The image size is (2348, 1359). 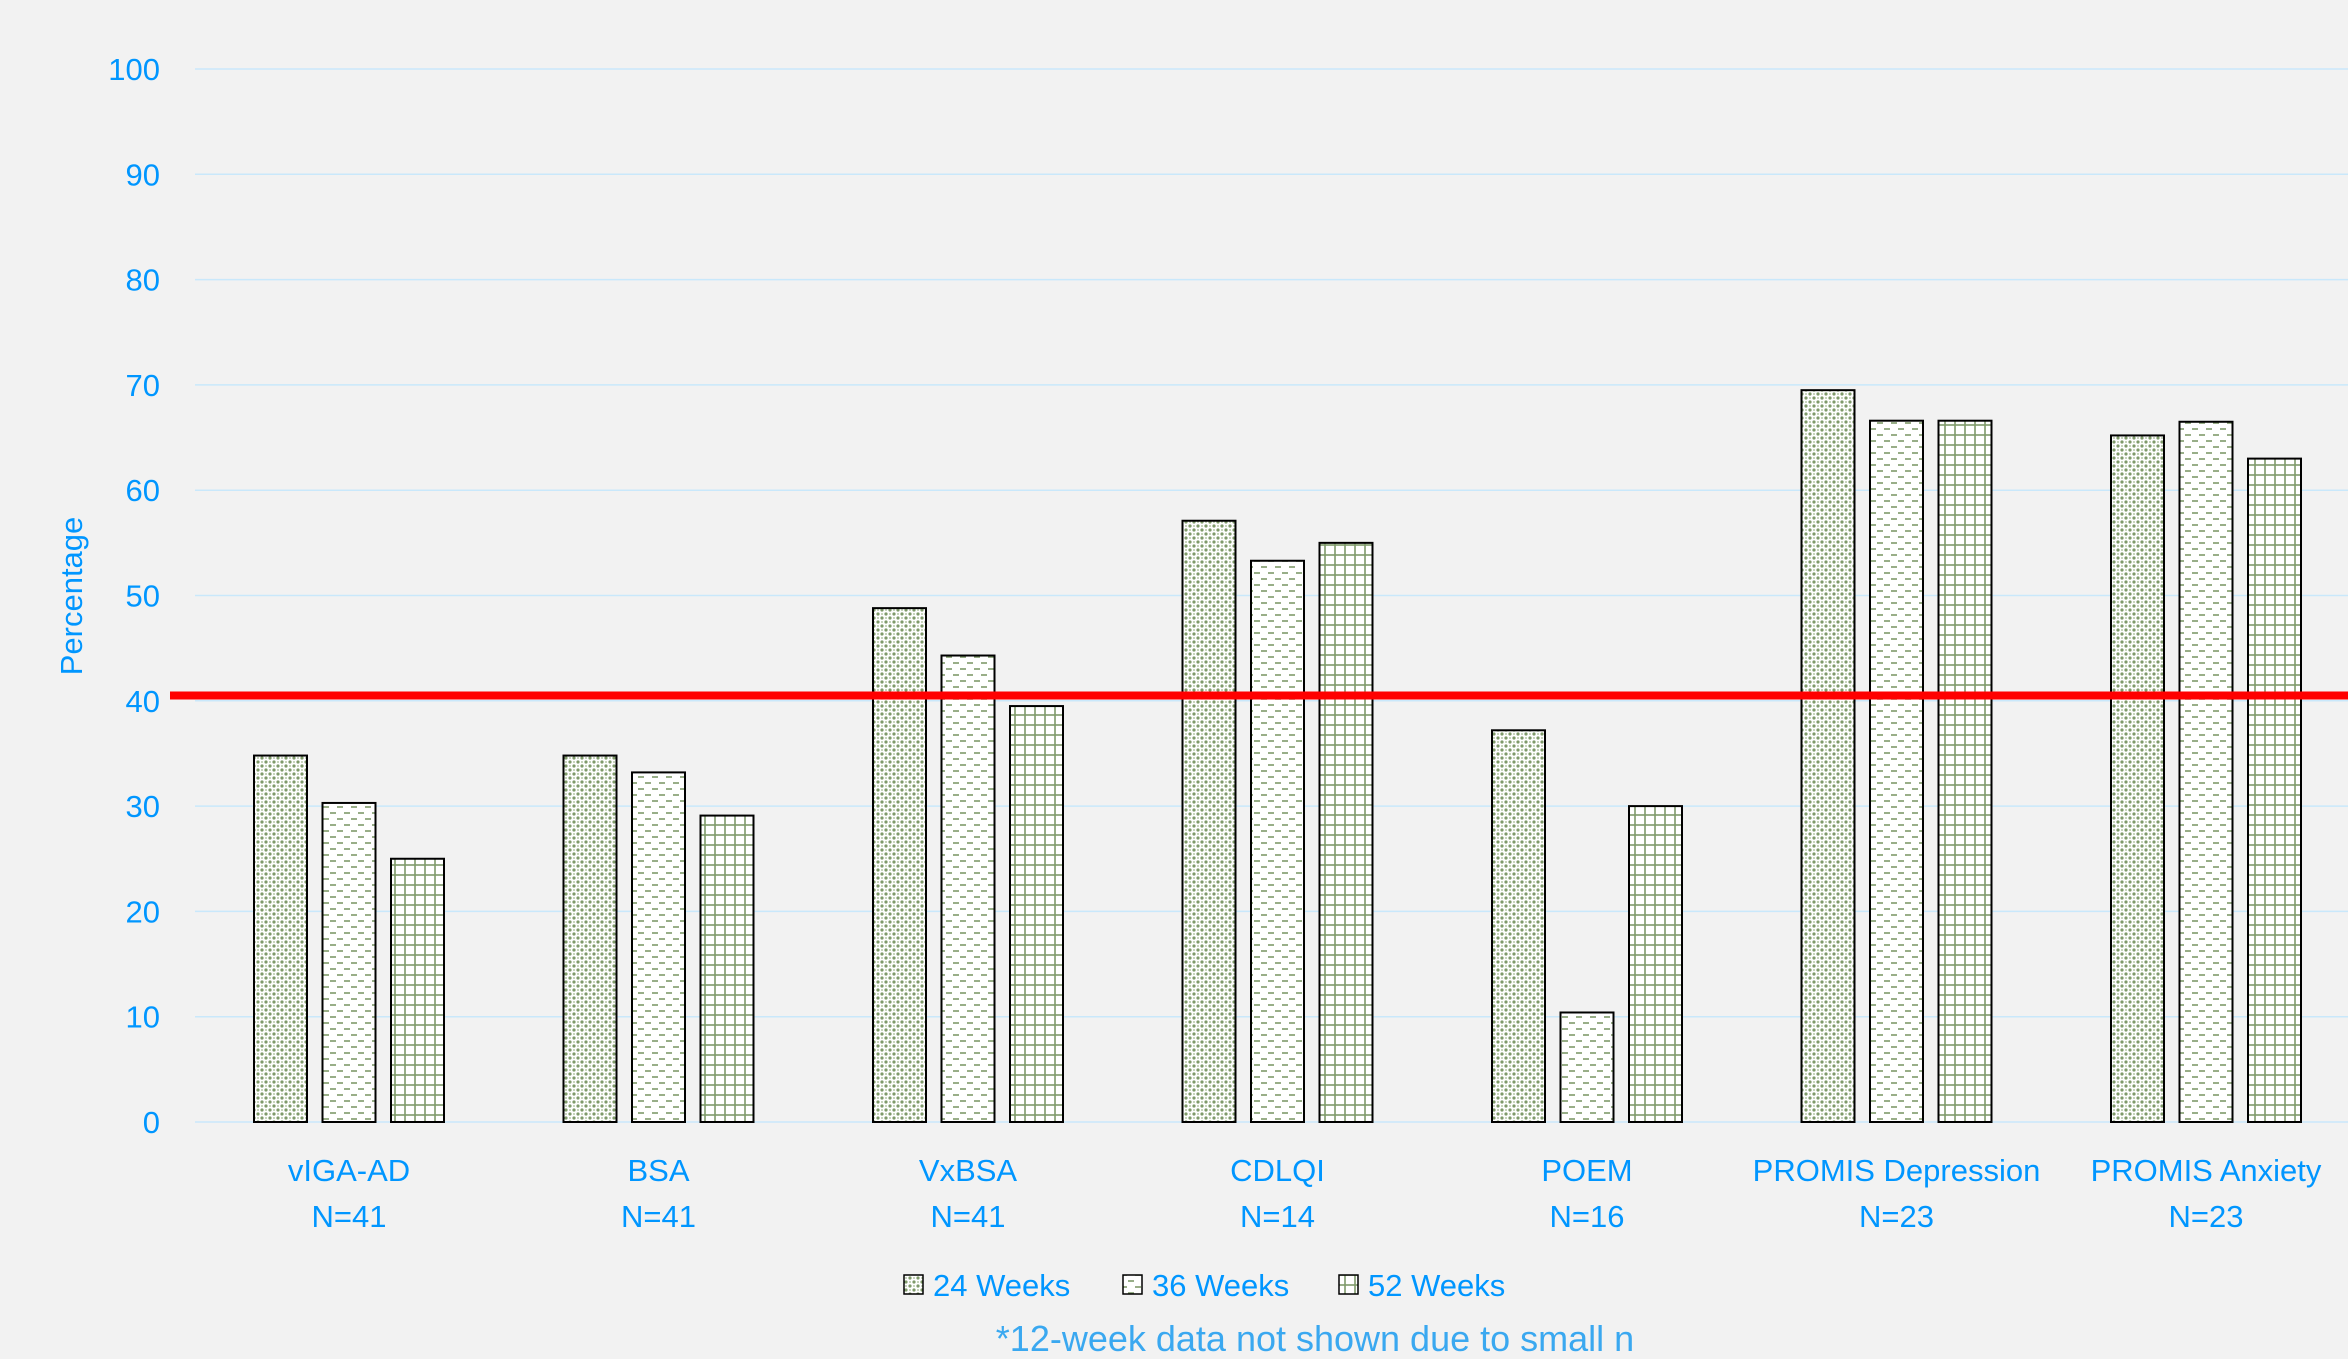 I want to click on y-tick-label: 10, so click(x=143, y=1017).